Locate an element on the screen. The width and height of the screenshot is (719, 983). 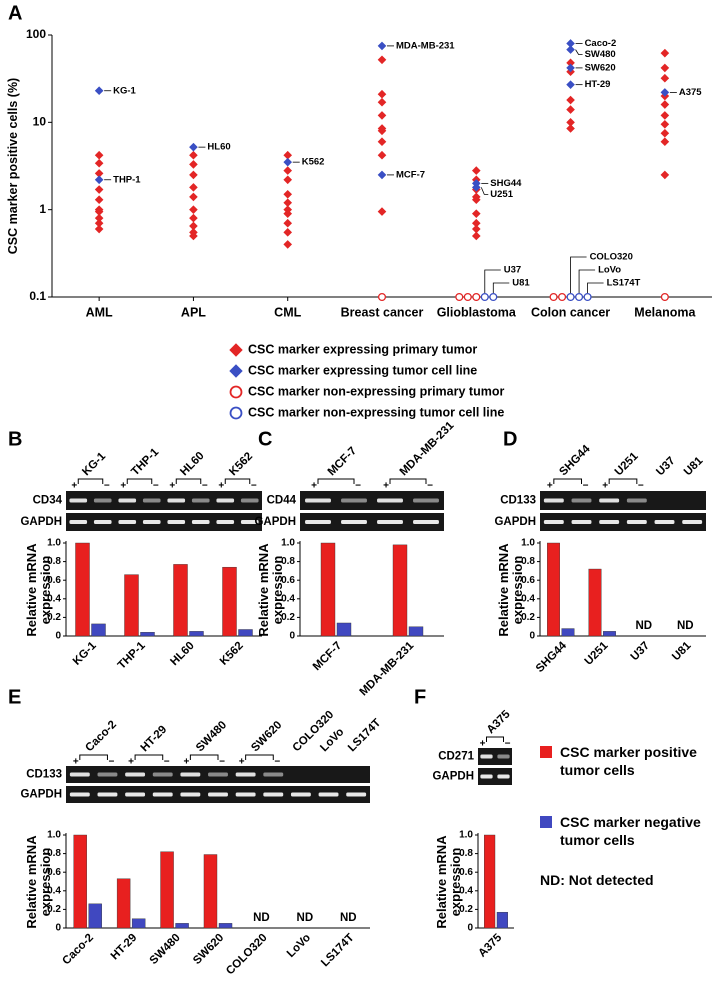
panel-letter: C is located at coordinates (265, 439).